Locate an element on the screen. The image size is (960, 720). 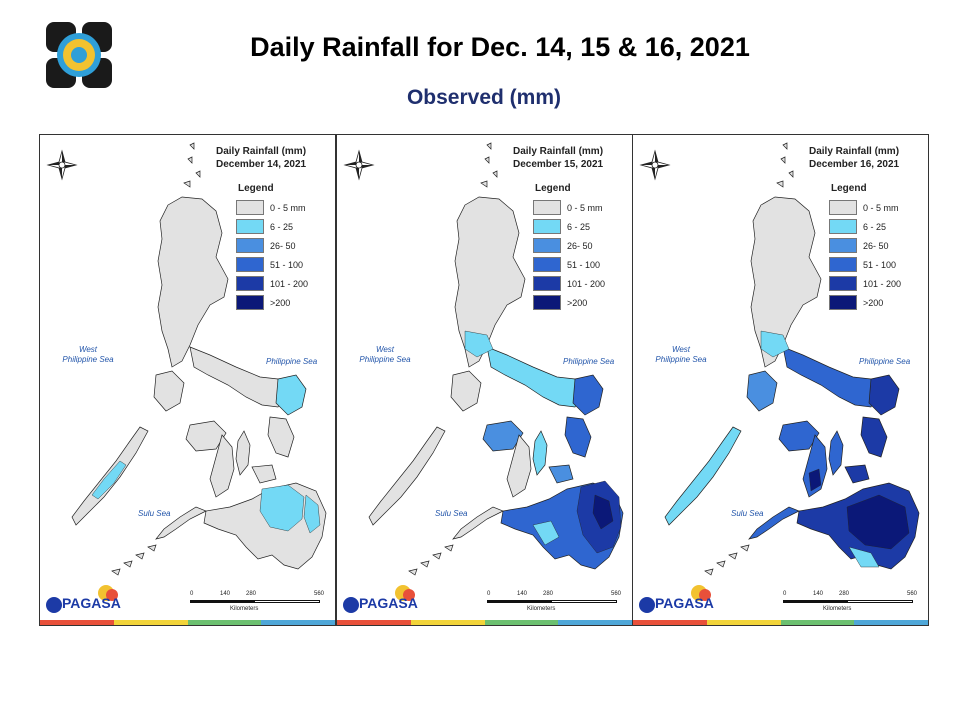
bohol-region is located at coordinates (857, 474).